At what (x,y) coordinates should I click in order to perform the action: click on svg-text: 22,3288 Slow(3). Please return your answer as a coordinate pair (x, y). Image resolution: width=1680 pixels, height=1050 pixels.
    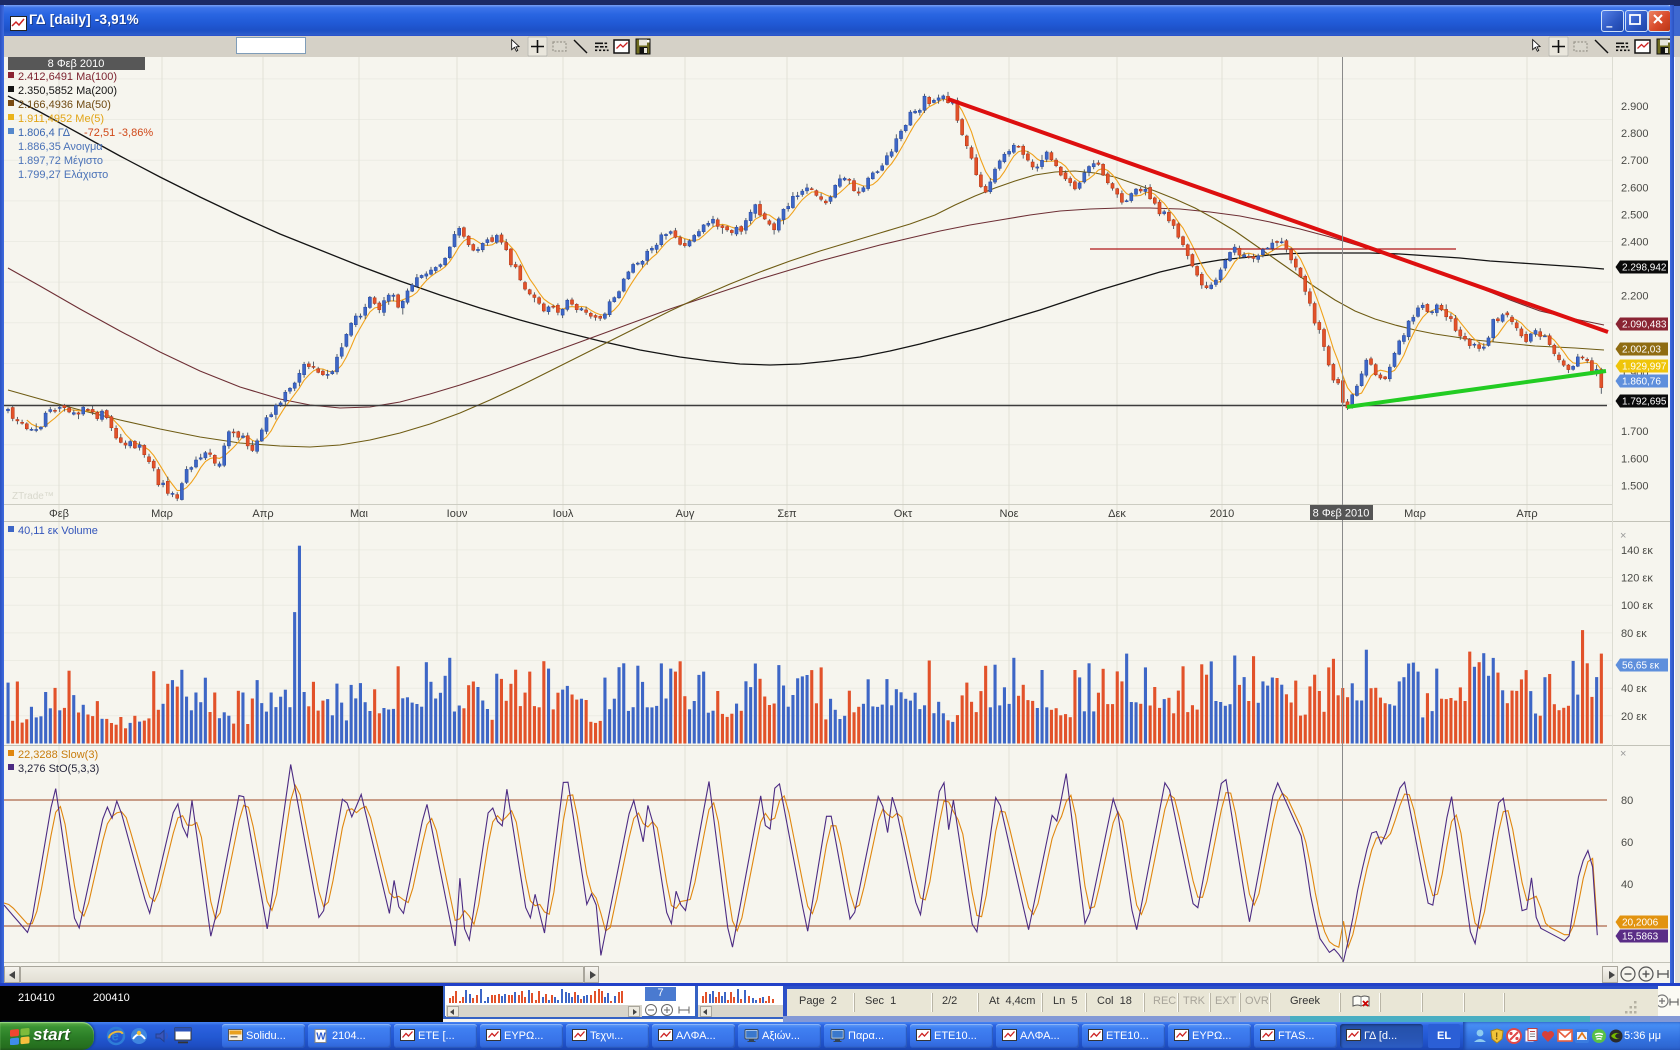
    Looking at the image, I should click on (58, 755).